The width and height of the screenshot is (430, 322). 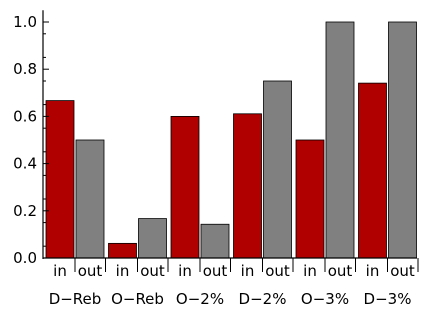 I want to click on sub-label-in-3: in, so click(x=185, y=271).